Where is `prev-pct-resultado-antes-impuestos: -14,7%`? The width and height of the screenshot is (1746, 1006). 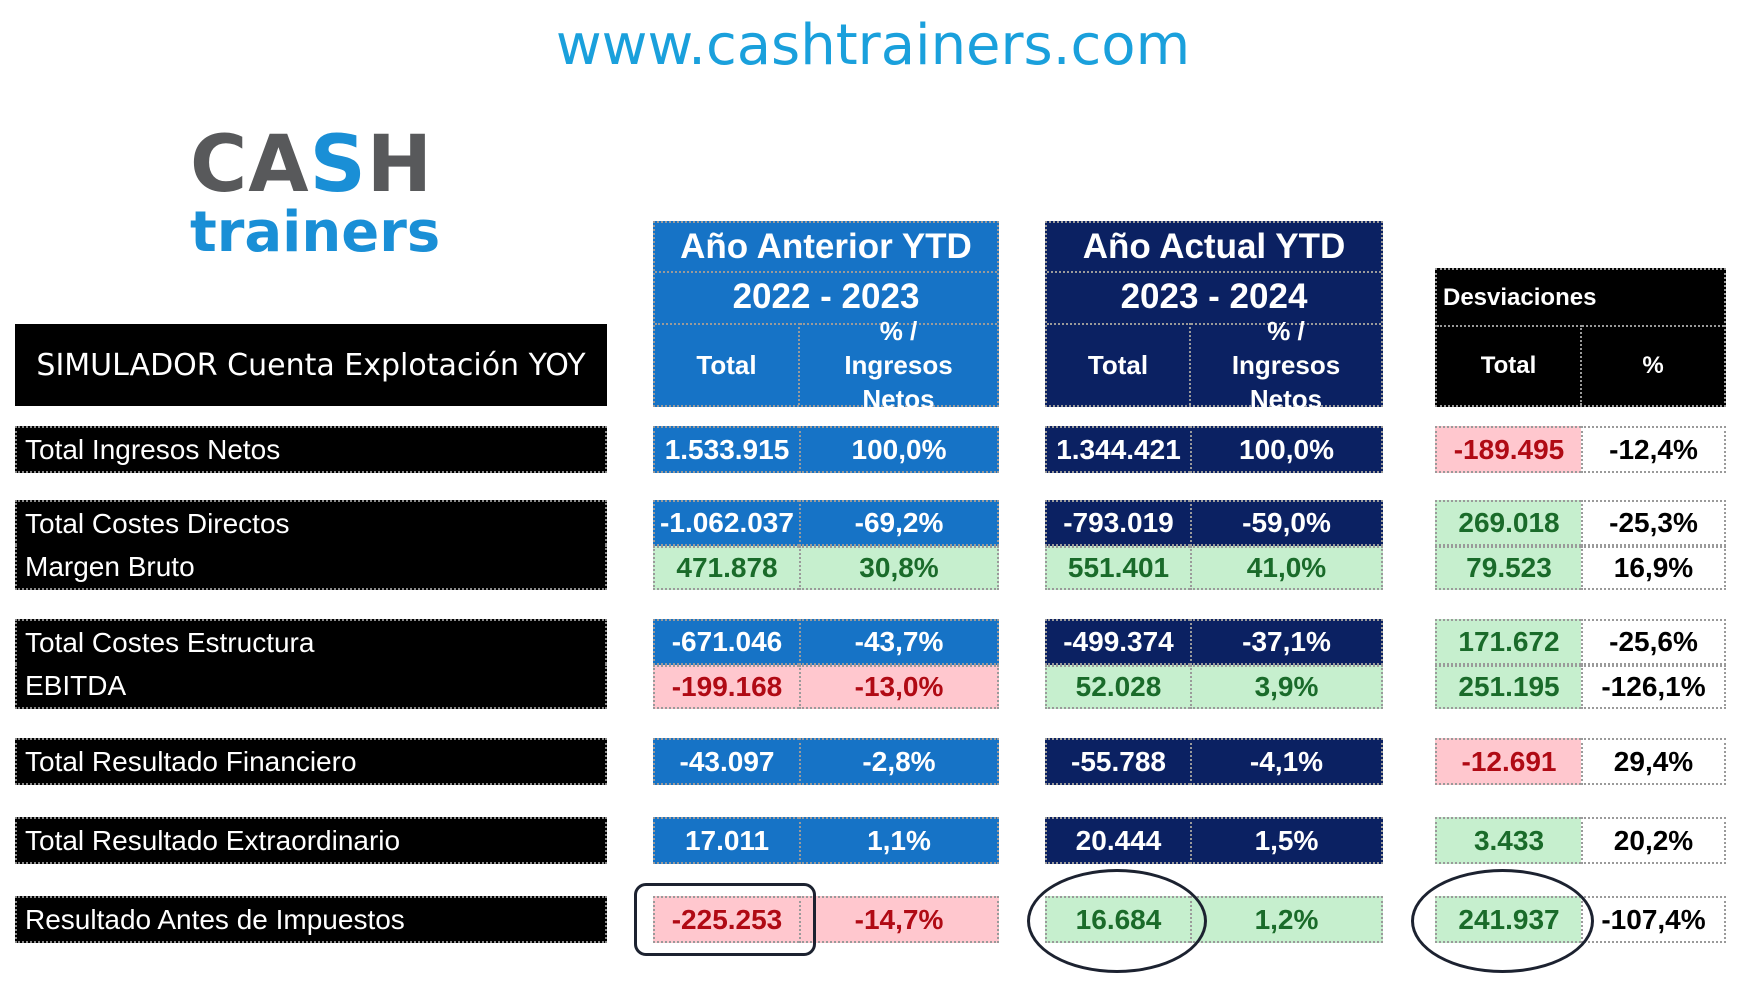
prev-pct-resultado-antes-impuestos: -14,7% is located at coordinates (899, 919).